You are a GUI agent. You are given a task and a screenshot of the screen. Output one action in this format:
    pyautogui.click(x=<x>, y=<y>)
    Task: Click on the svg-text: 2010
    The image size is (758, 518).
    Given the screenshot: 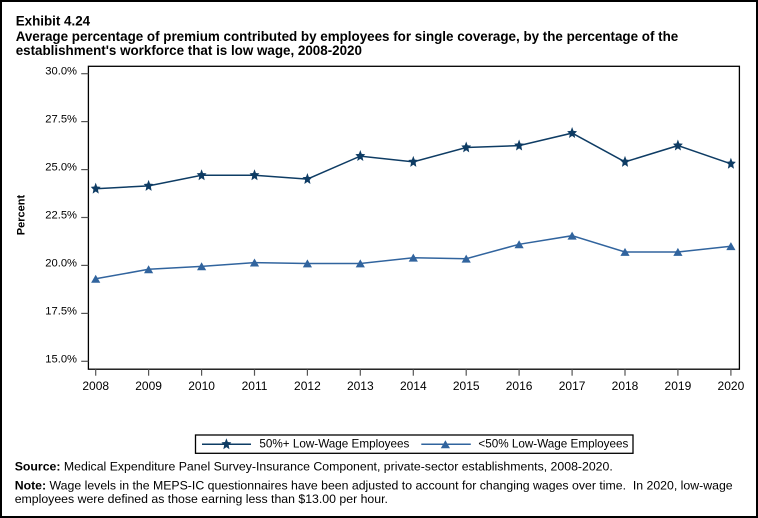 What is the action you would take?
    pyautogui.click(x=201, y=386)
    